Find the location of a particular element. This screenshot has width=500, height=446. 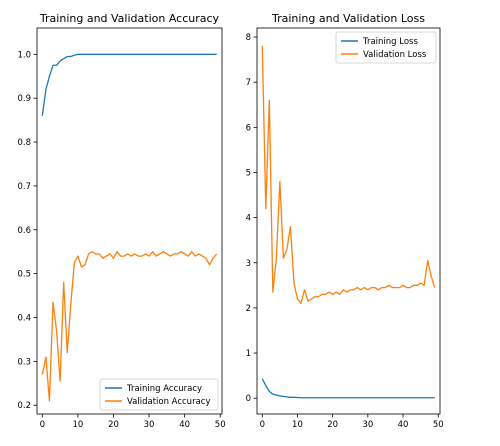

chart-title: Training and Validation Loss is located at coordinates (348, 18).